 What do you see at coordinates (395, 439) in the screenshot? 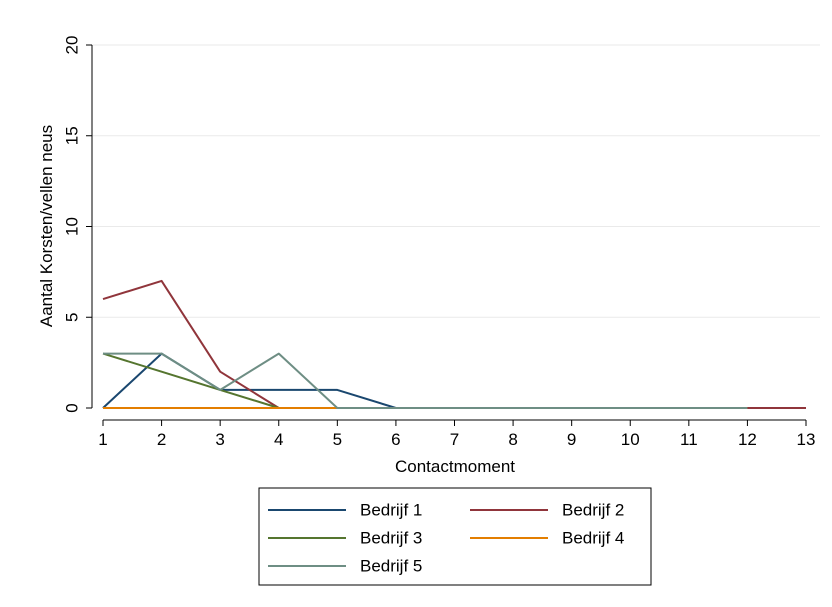
I see `x-tick-label: 6` at bounding box center [395, 439].